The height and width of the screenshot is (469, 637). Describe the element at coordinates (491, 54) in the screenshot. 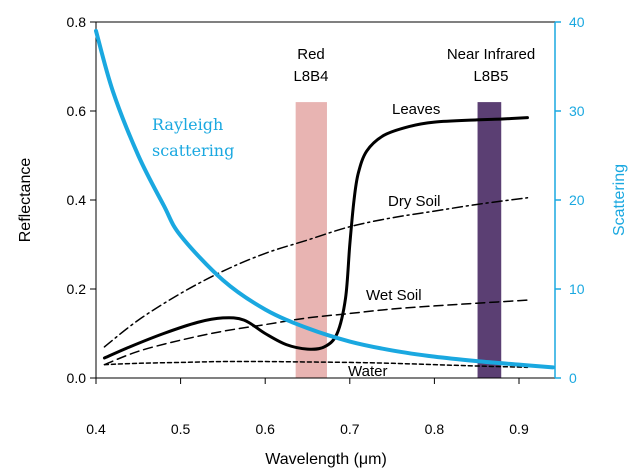

I see `nir-band-label-line1: Near Infrared` at that location.